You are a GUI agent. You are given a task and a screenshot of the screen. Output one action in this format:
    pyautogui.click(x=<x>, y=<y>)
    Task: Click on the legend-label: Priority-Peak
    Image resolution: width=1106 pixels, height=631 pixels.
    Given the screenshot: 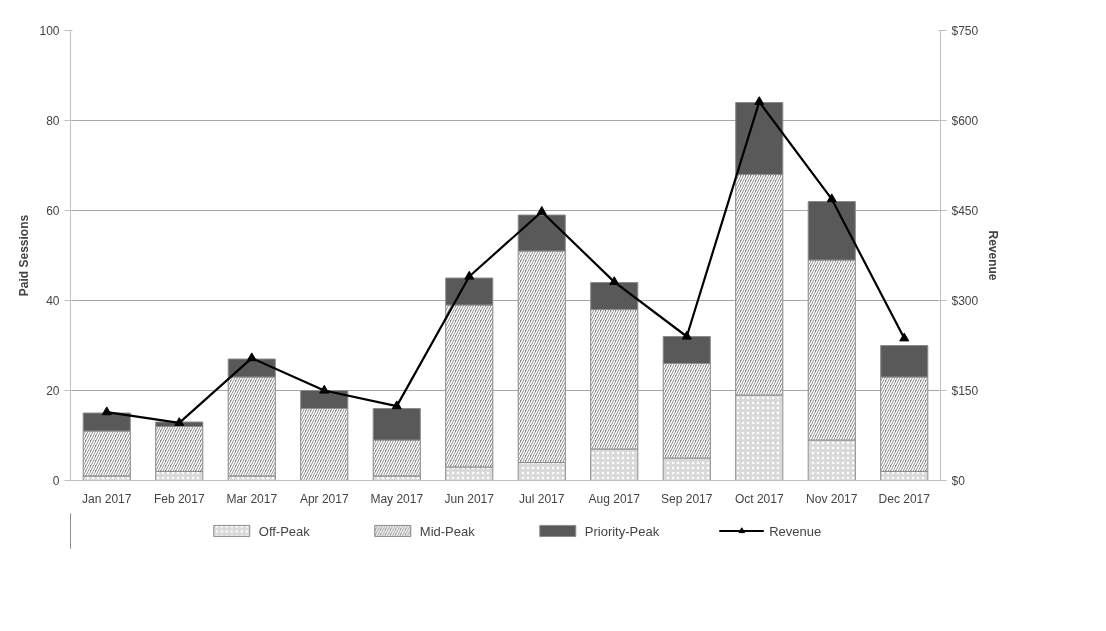 What is the action you would take?
    pyautogui.click(x=622, y=530)
    